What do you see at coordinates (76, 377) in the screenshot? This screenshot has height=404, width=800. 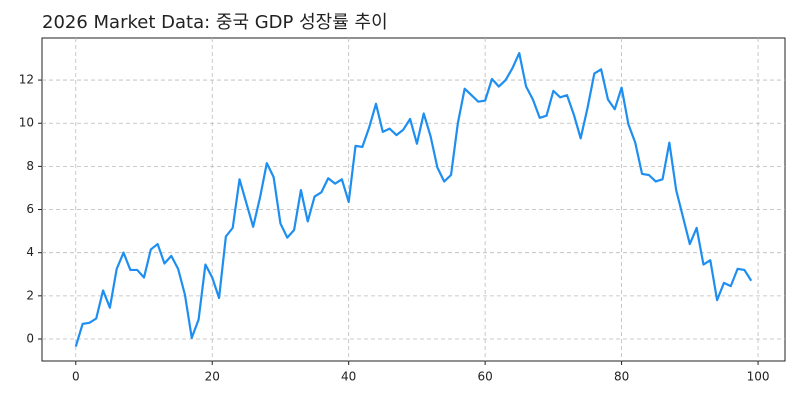 I see `x-tick-label: 0` at bounding box center [76, 377].